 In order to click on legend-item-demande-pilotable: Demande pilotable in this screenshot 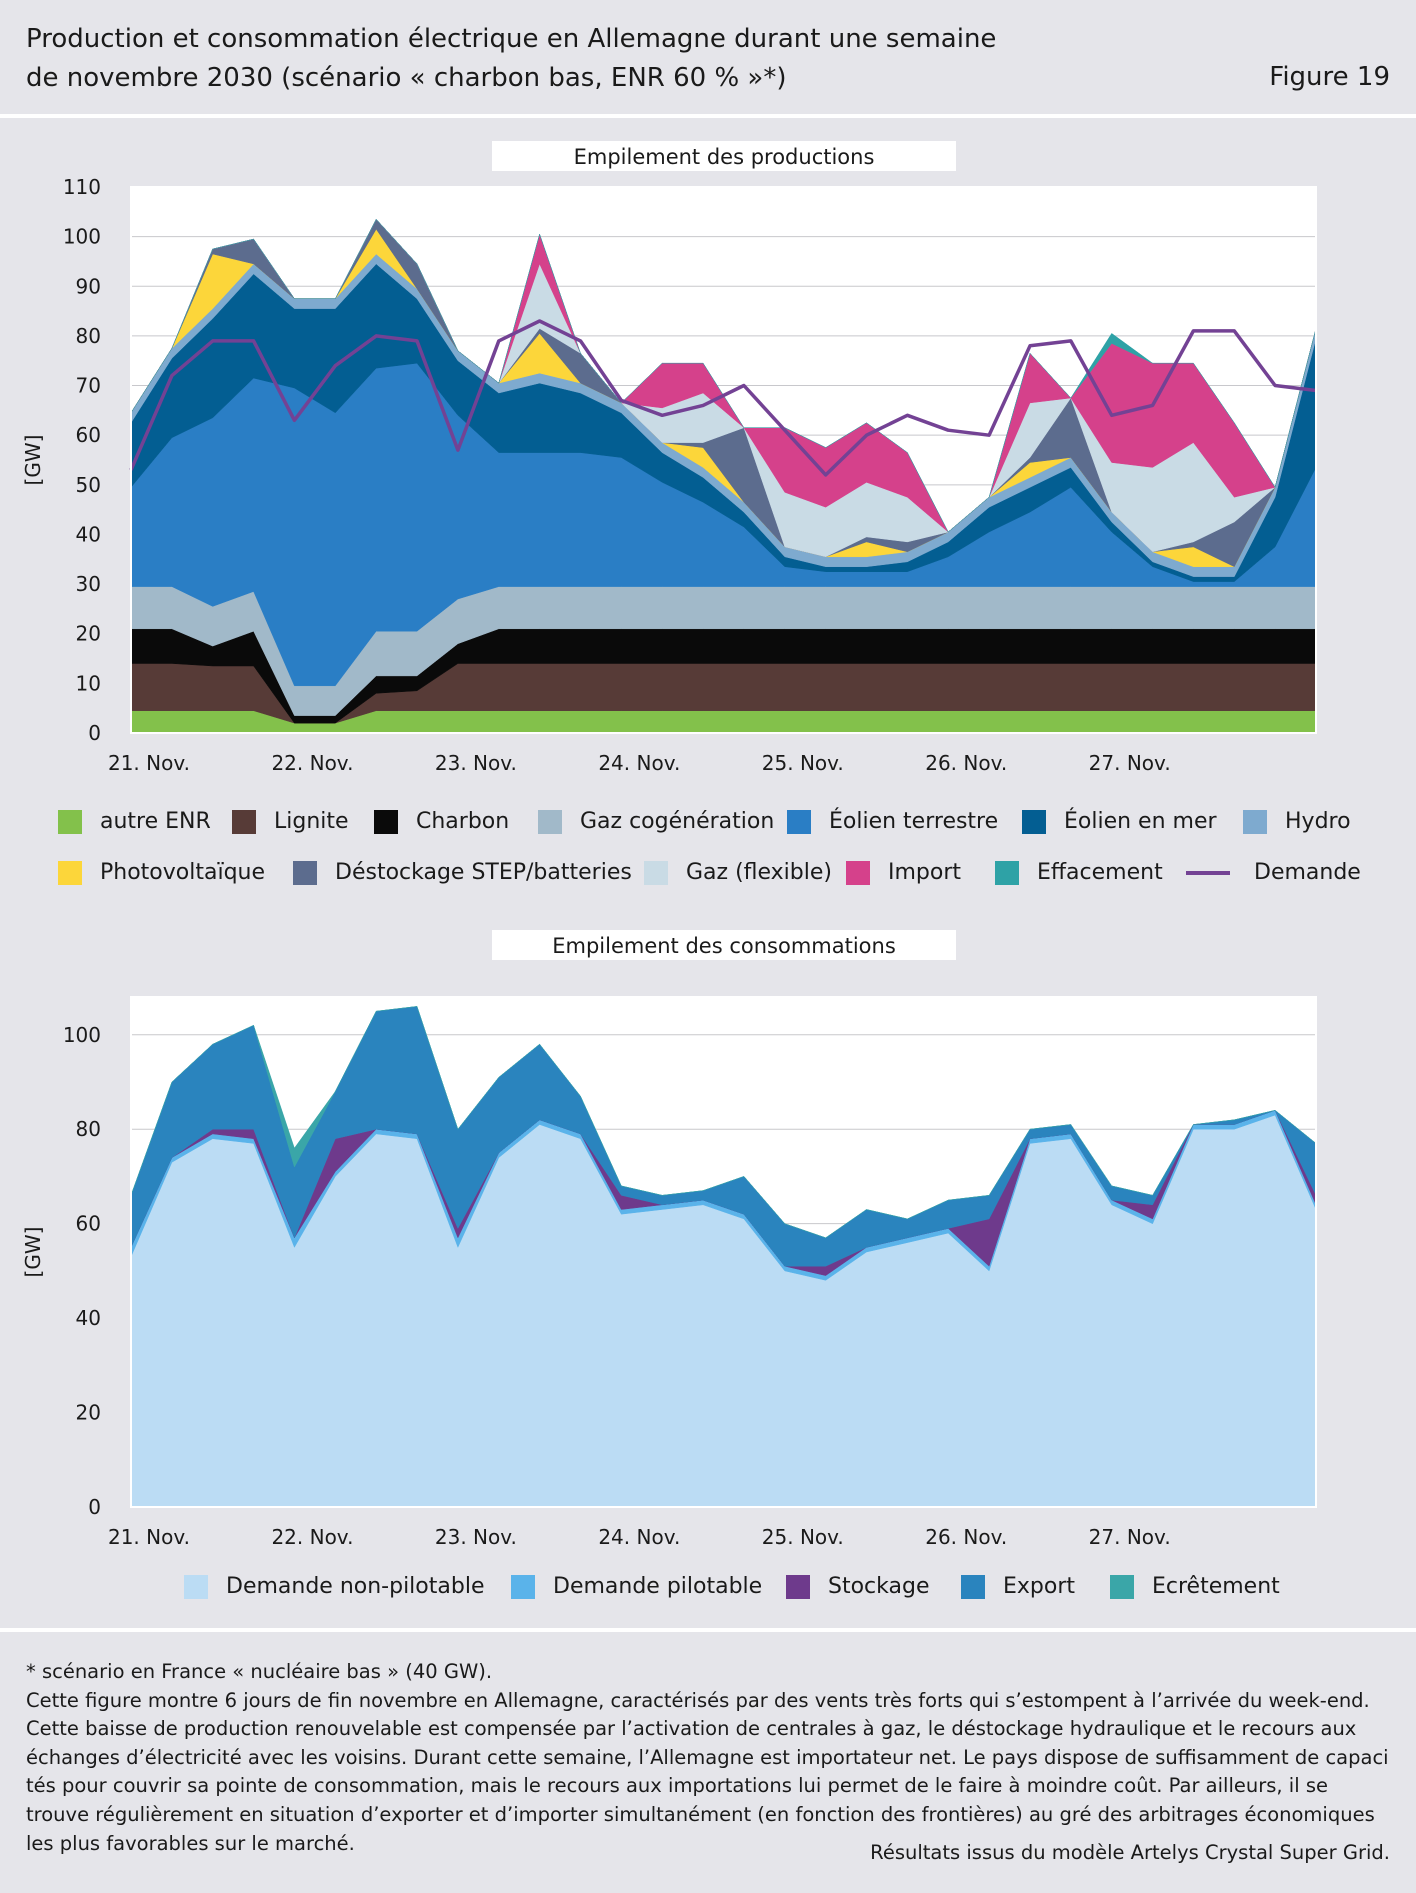, I will do `click(636, 1586)`.